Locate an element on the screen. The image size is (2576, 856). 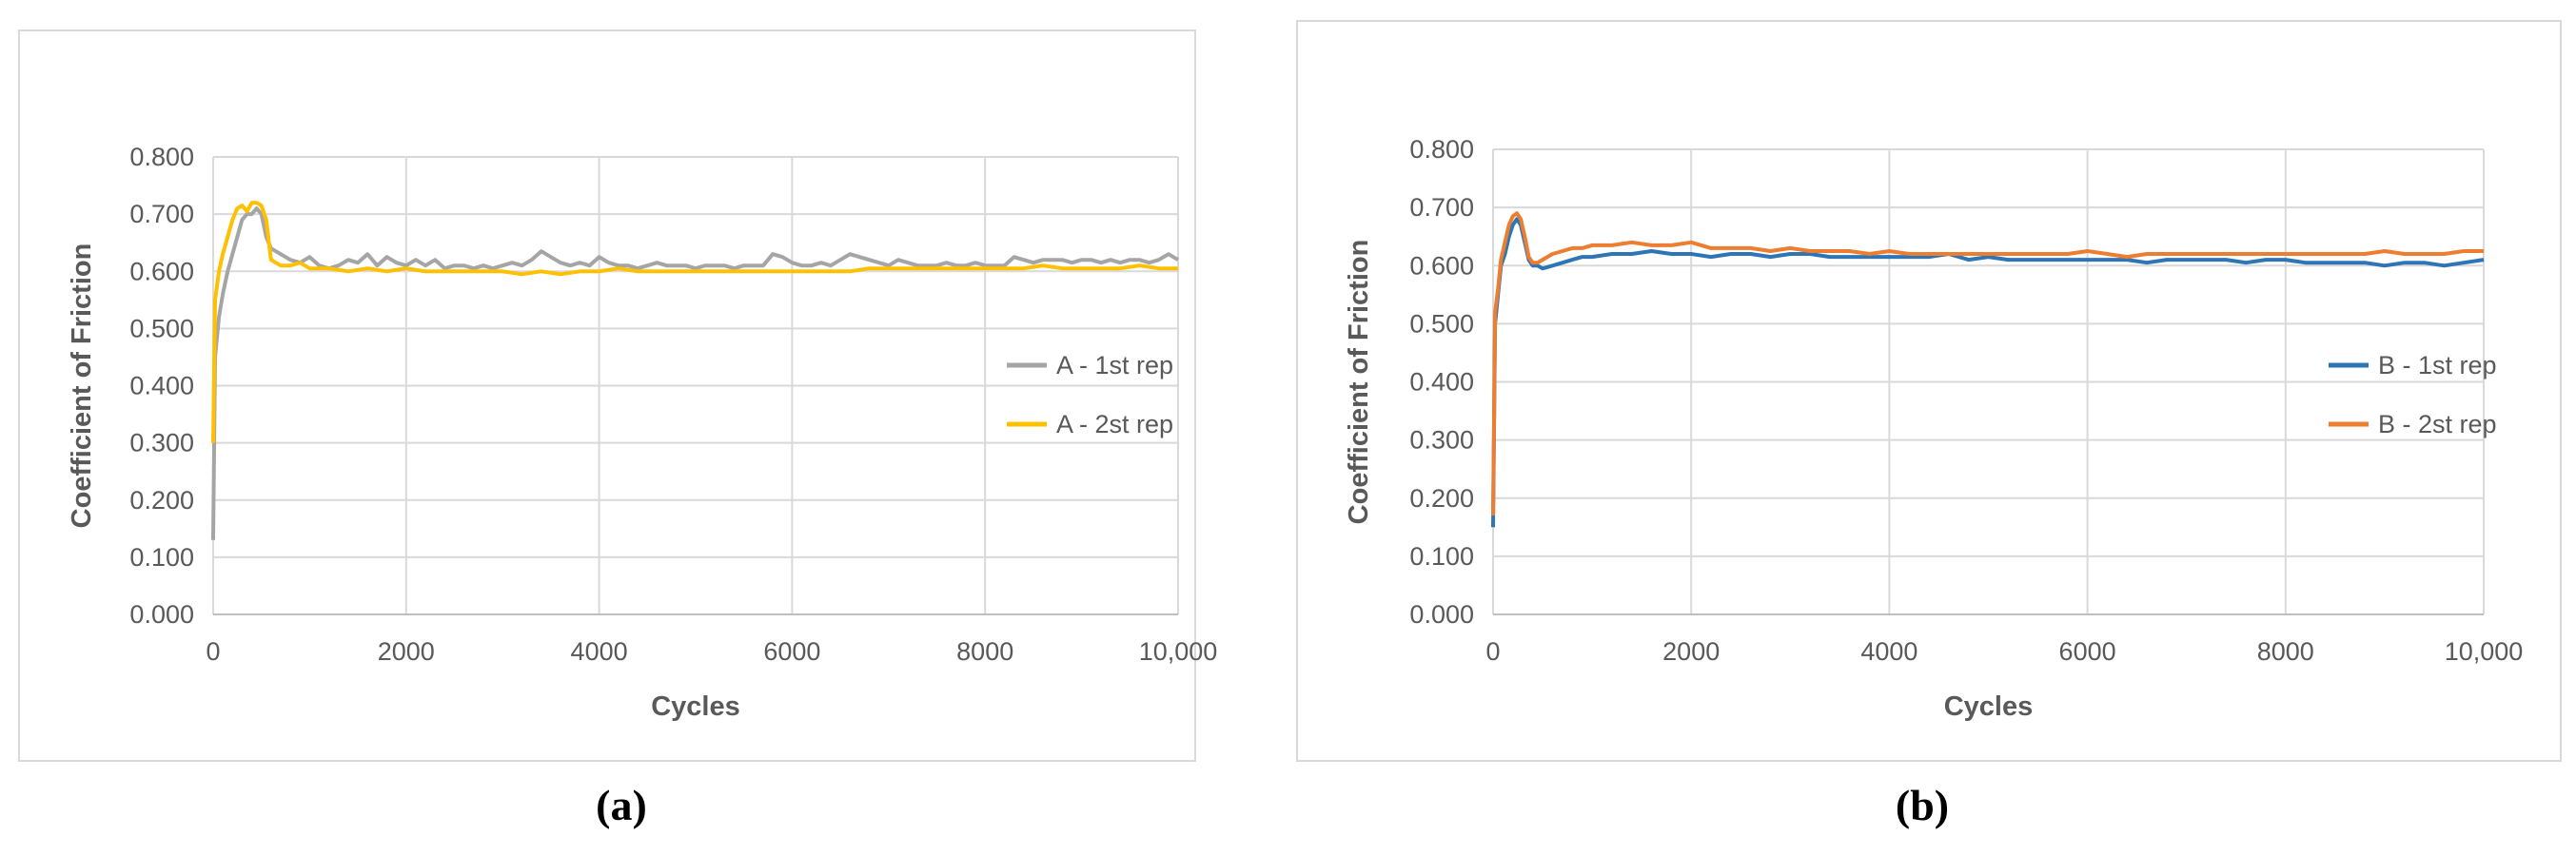
chart-a-y-tick-label: 0.500 is located at coordinates (161, 328).